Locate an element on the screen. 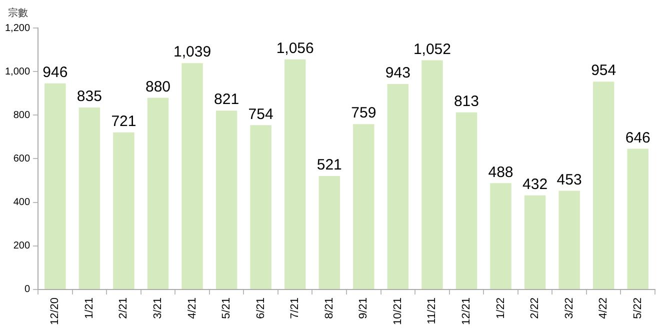 This screenshot has width=661, height=328. data-label: 813 is located at coordinates (466, 101).